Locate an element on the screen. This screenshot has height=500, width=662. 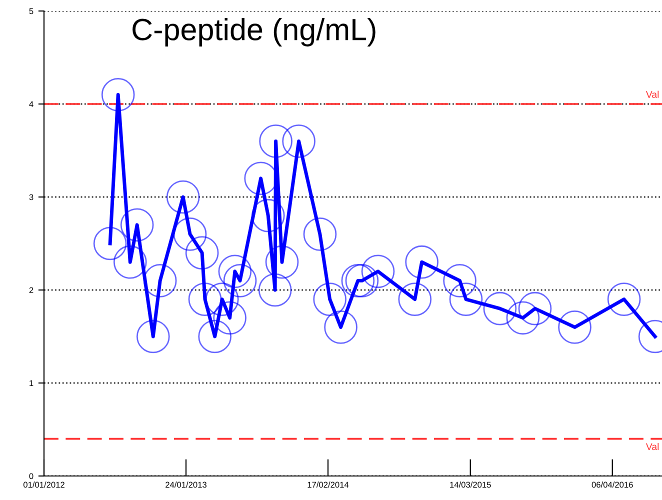
y-tick-label: 0 is located at coordinates (31, 476).